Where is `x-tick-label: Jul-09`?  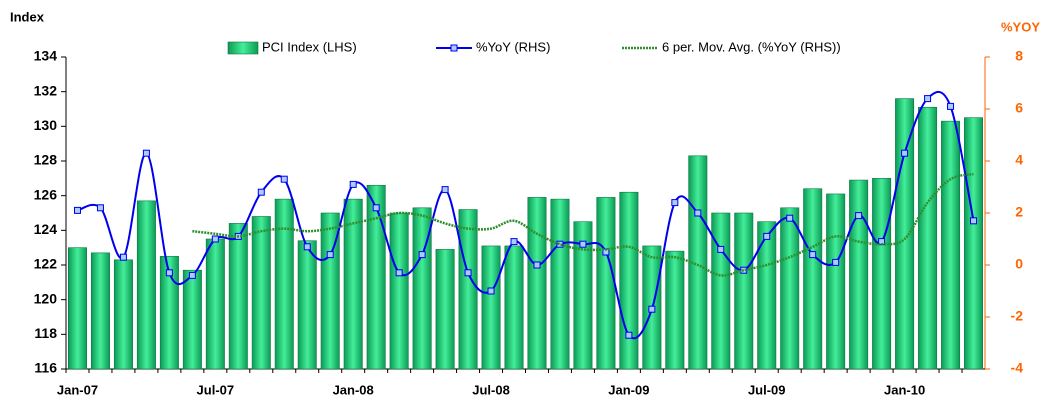 x-tick-label: Jul-09 is located at coordinates (767, 389).